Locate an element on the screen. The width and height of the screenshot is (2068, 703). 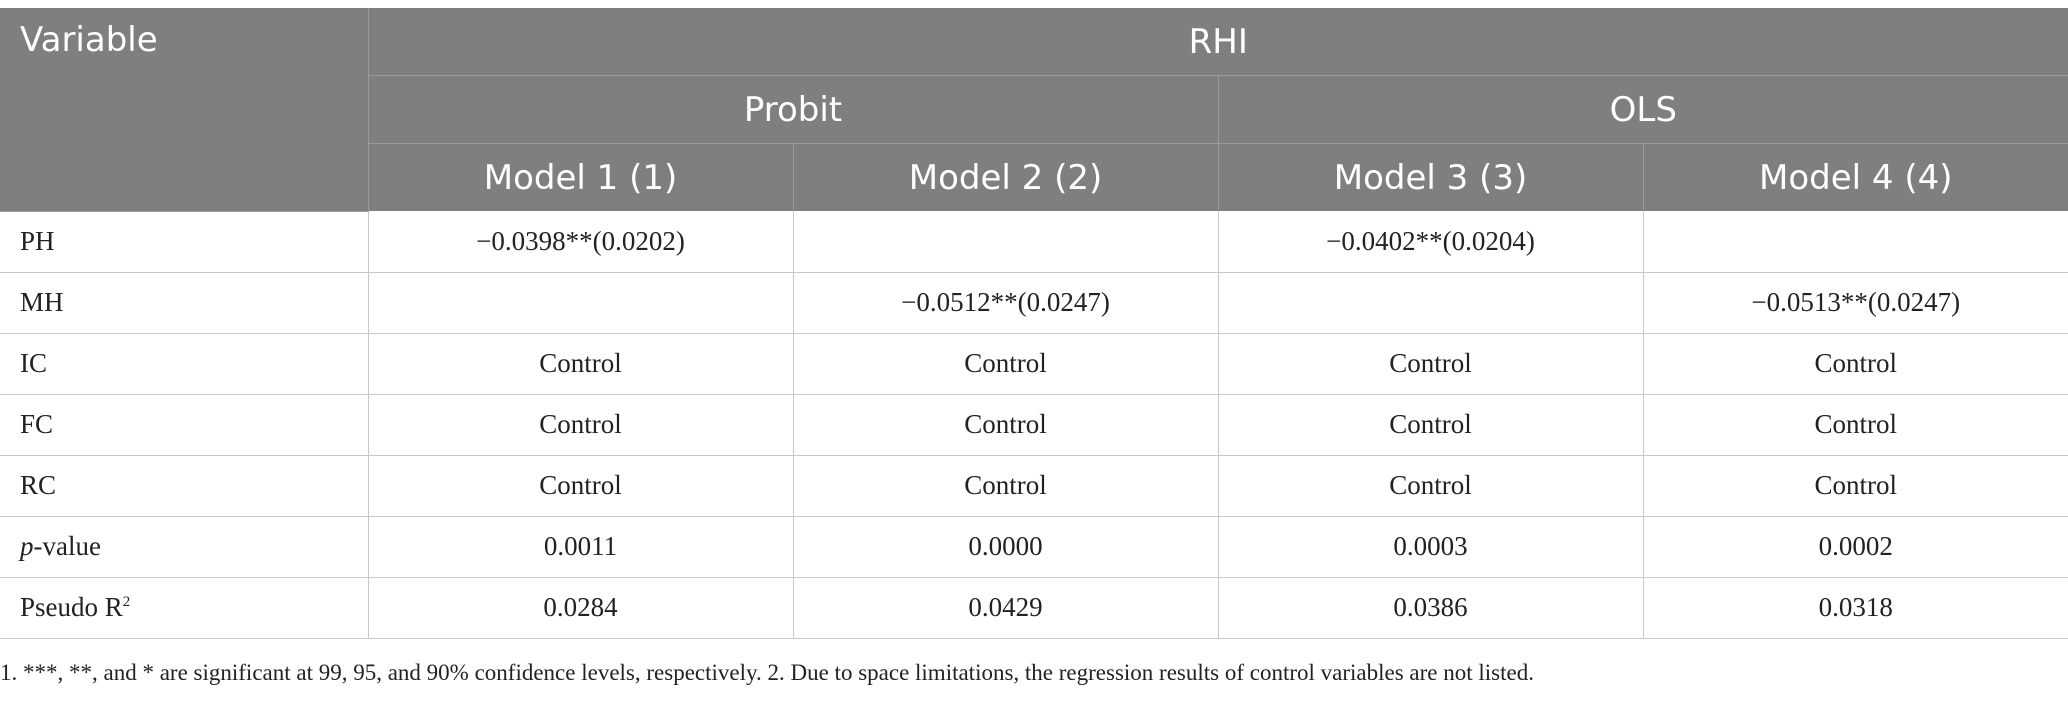
row-label-pseudo-r2: Pseudo R2 is located at coordinates (184, 608).